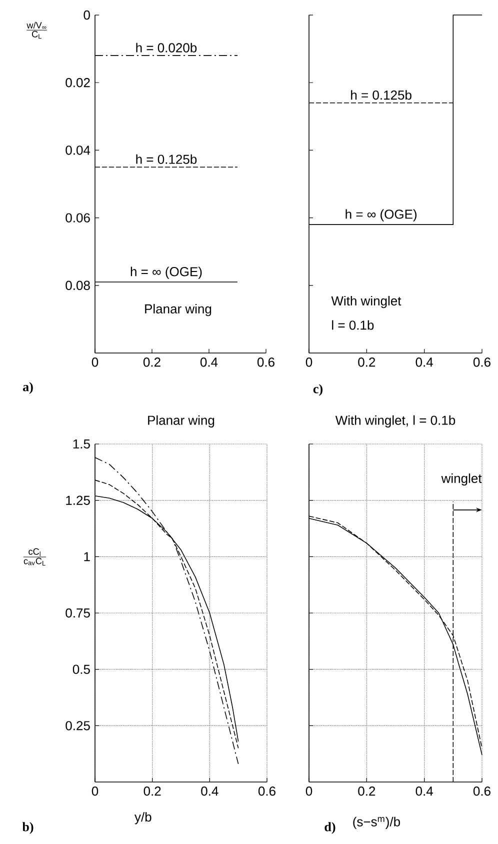  I want to click on y-tick-label: 0, so click(87, 15).